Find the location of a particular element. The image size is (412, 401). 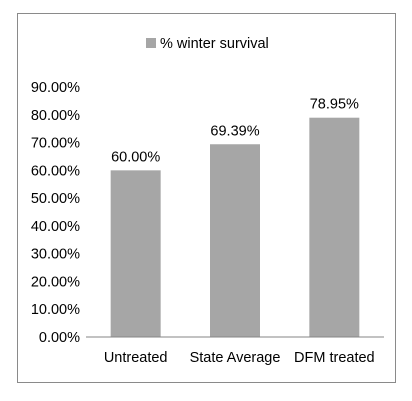

y-tick-label: 30.00% is located at coordinates (55, 255).